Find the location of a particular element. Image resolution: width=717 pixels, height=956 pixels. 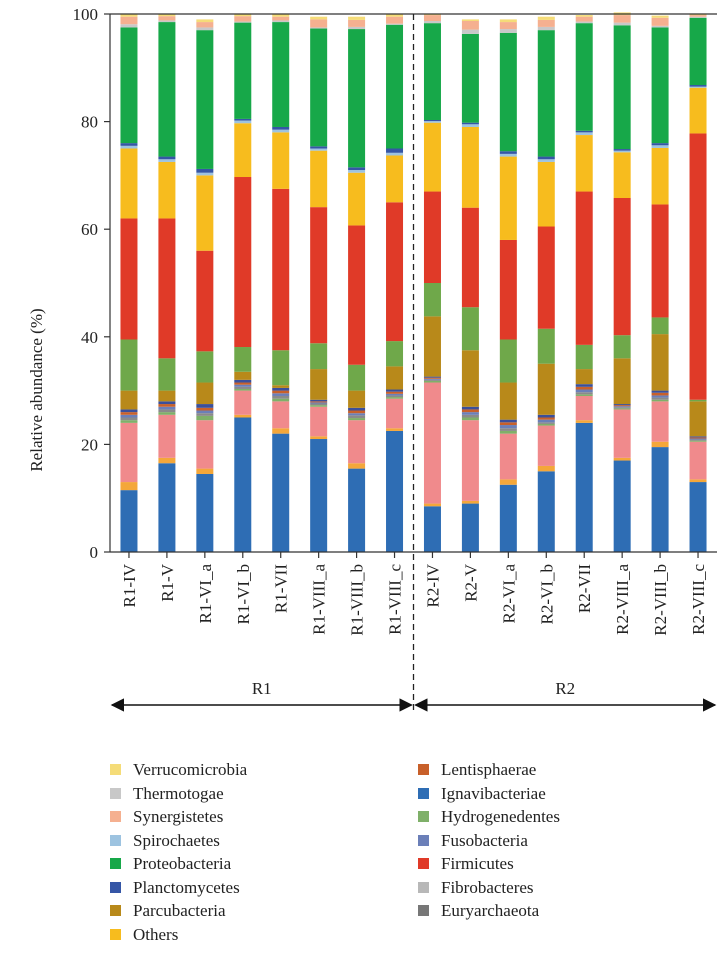

x-tick-label-R1-VIII_b: R1-VIII_b is located at coordinates (357, 600).